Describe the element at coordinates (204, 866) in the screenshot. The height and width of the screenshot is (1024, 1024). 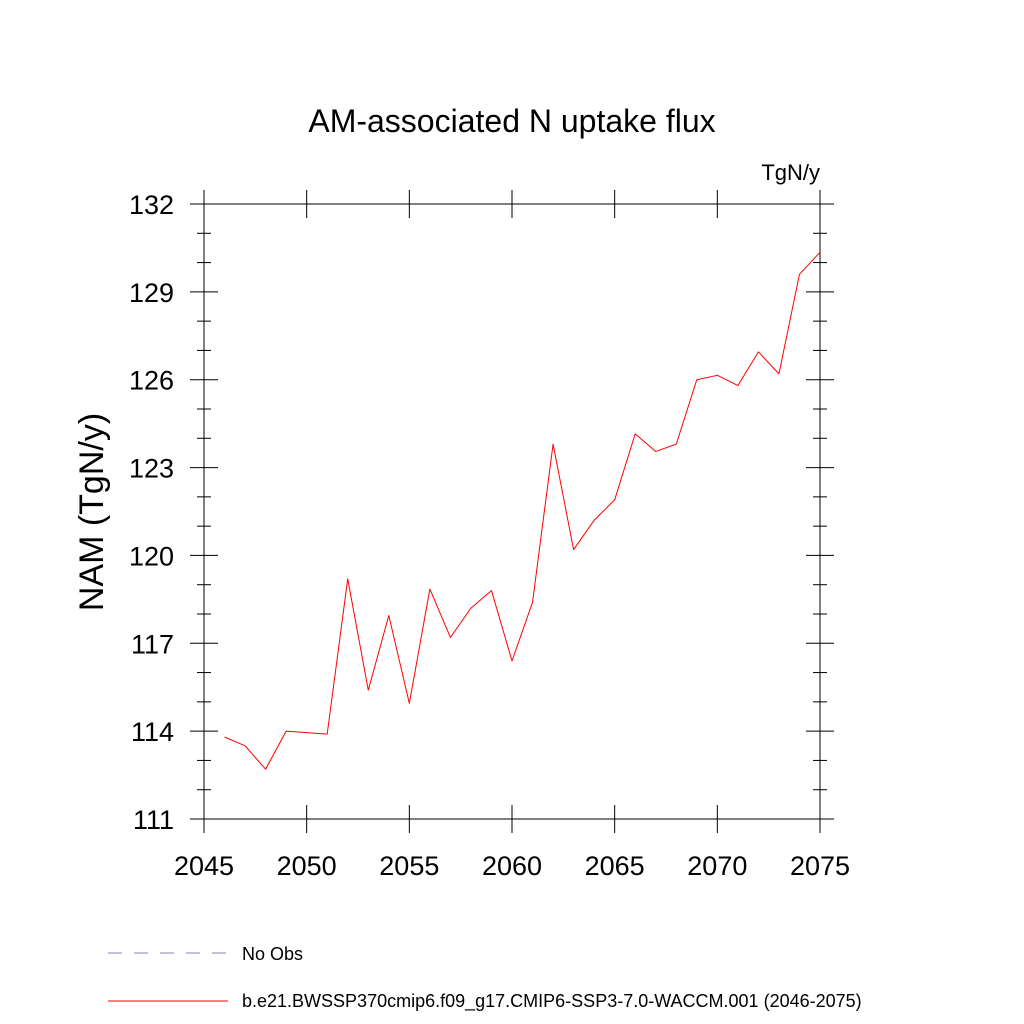
I see `x-tick-label: 2045` at that location.